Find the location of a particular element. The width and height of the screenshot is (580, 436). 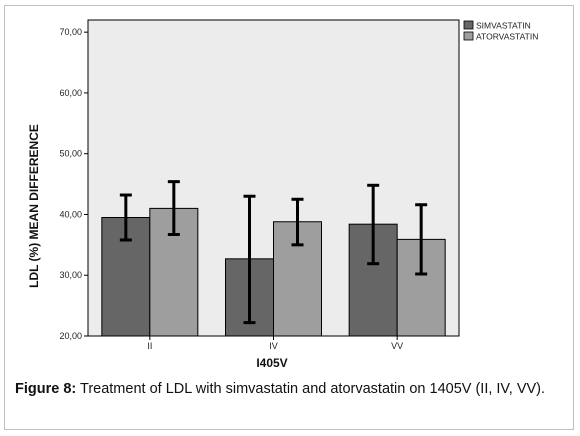

x-tick-label: VV is located at coordinates (397, 346).